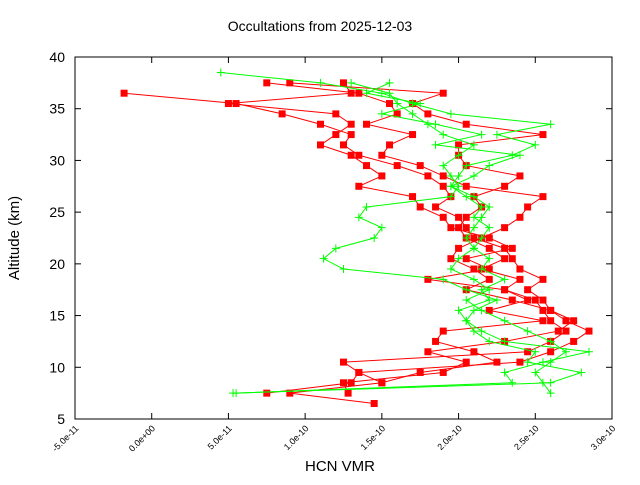  Describe the element at coordinates (603, 437) in the screenshot. I see `x-tick-label: 3.0e-10` at that location.